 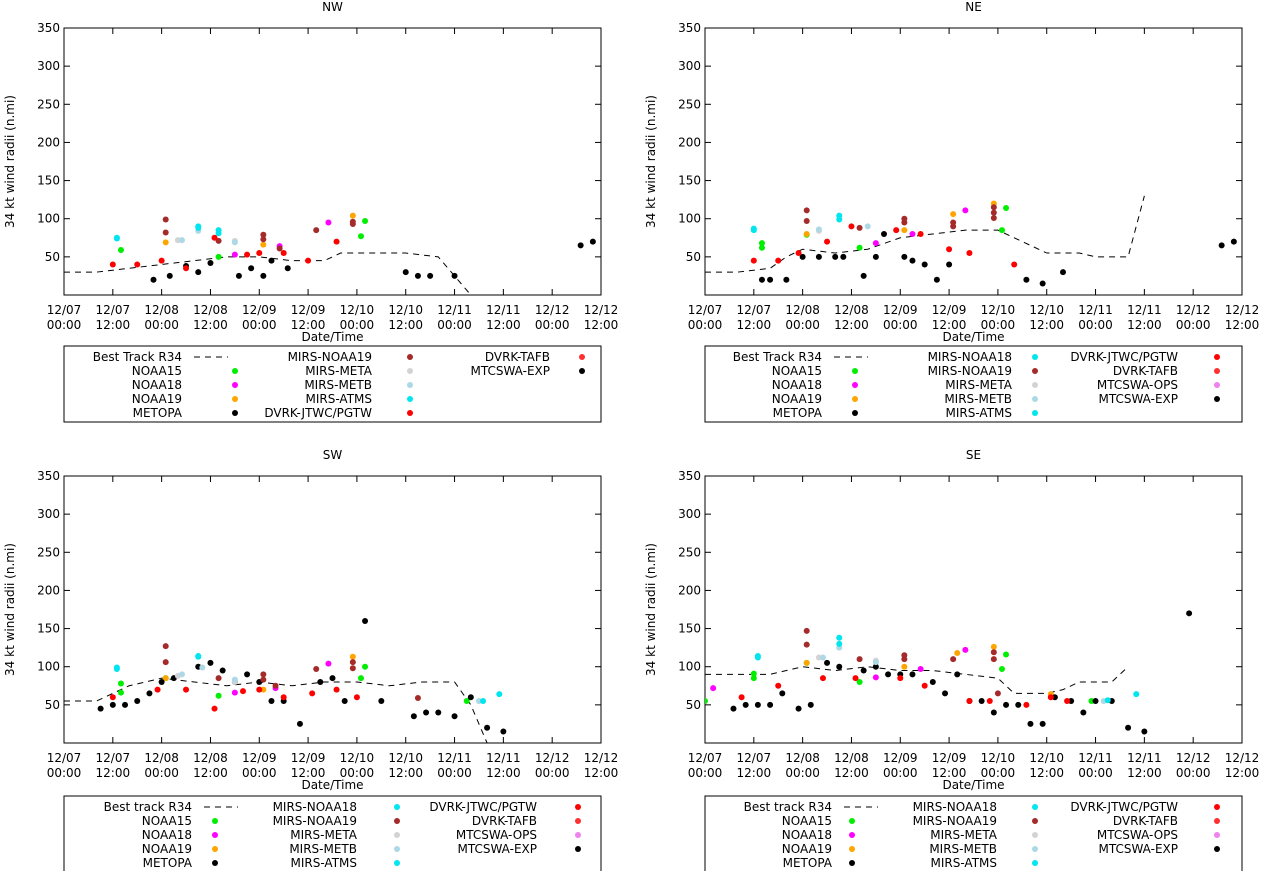 I want to click on y-tick-label: 100, so click(x=48, y=219).